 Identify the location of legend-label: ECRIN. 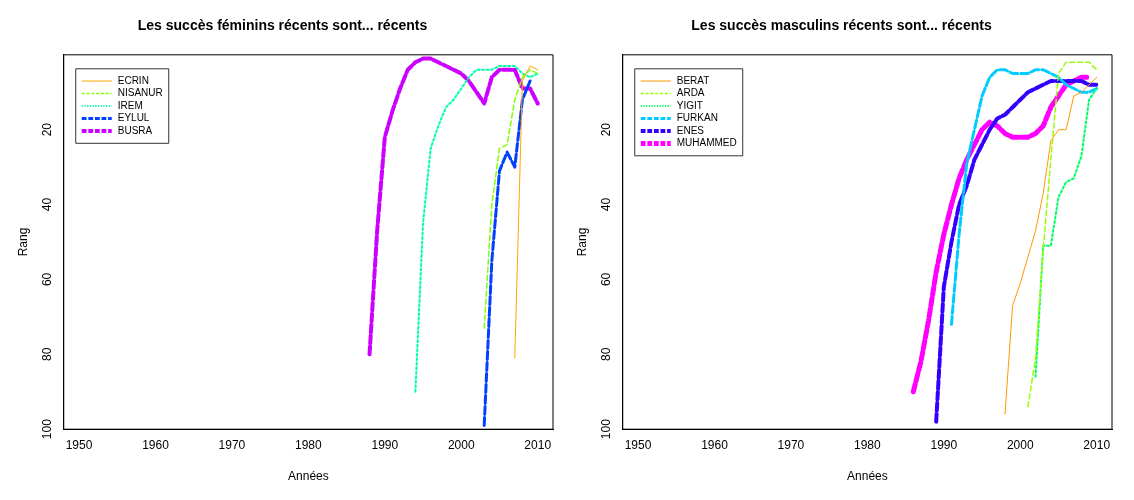
(133, 80).